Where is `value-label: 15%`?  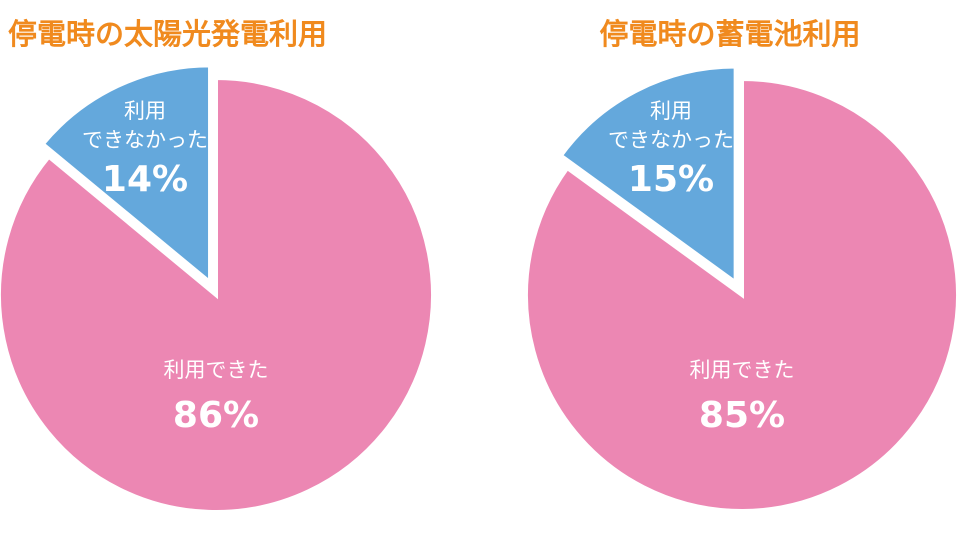
value-label: 15% is located at coordinates (671, 179).